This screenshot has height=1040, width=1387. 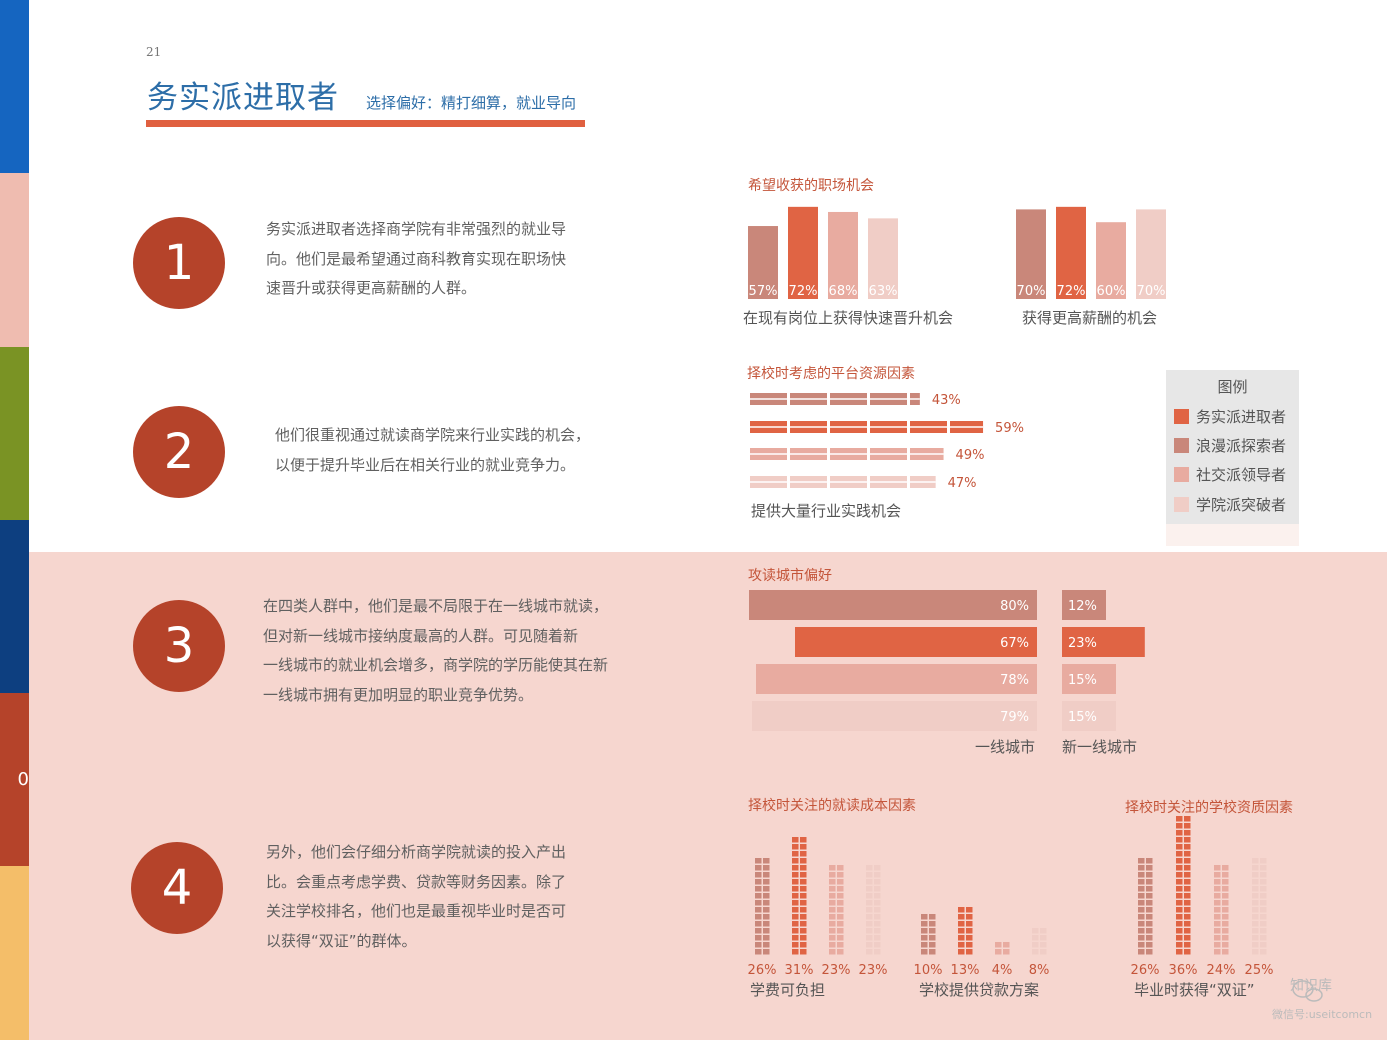 What do you see at coordinates (979, 990) in the screenshot?
I see `chart-cost-category-2: 学校提供贷款方案` at bounding box center [979, 990].